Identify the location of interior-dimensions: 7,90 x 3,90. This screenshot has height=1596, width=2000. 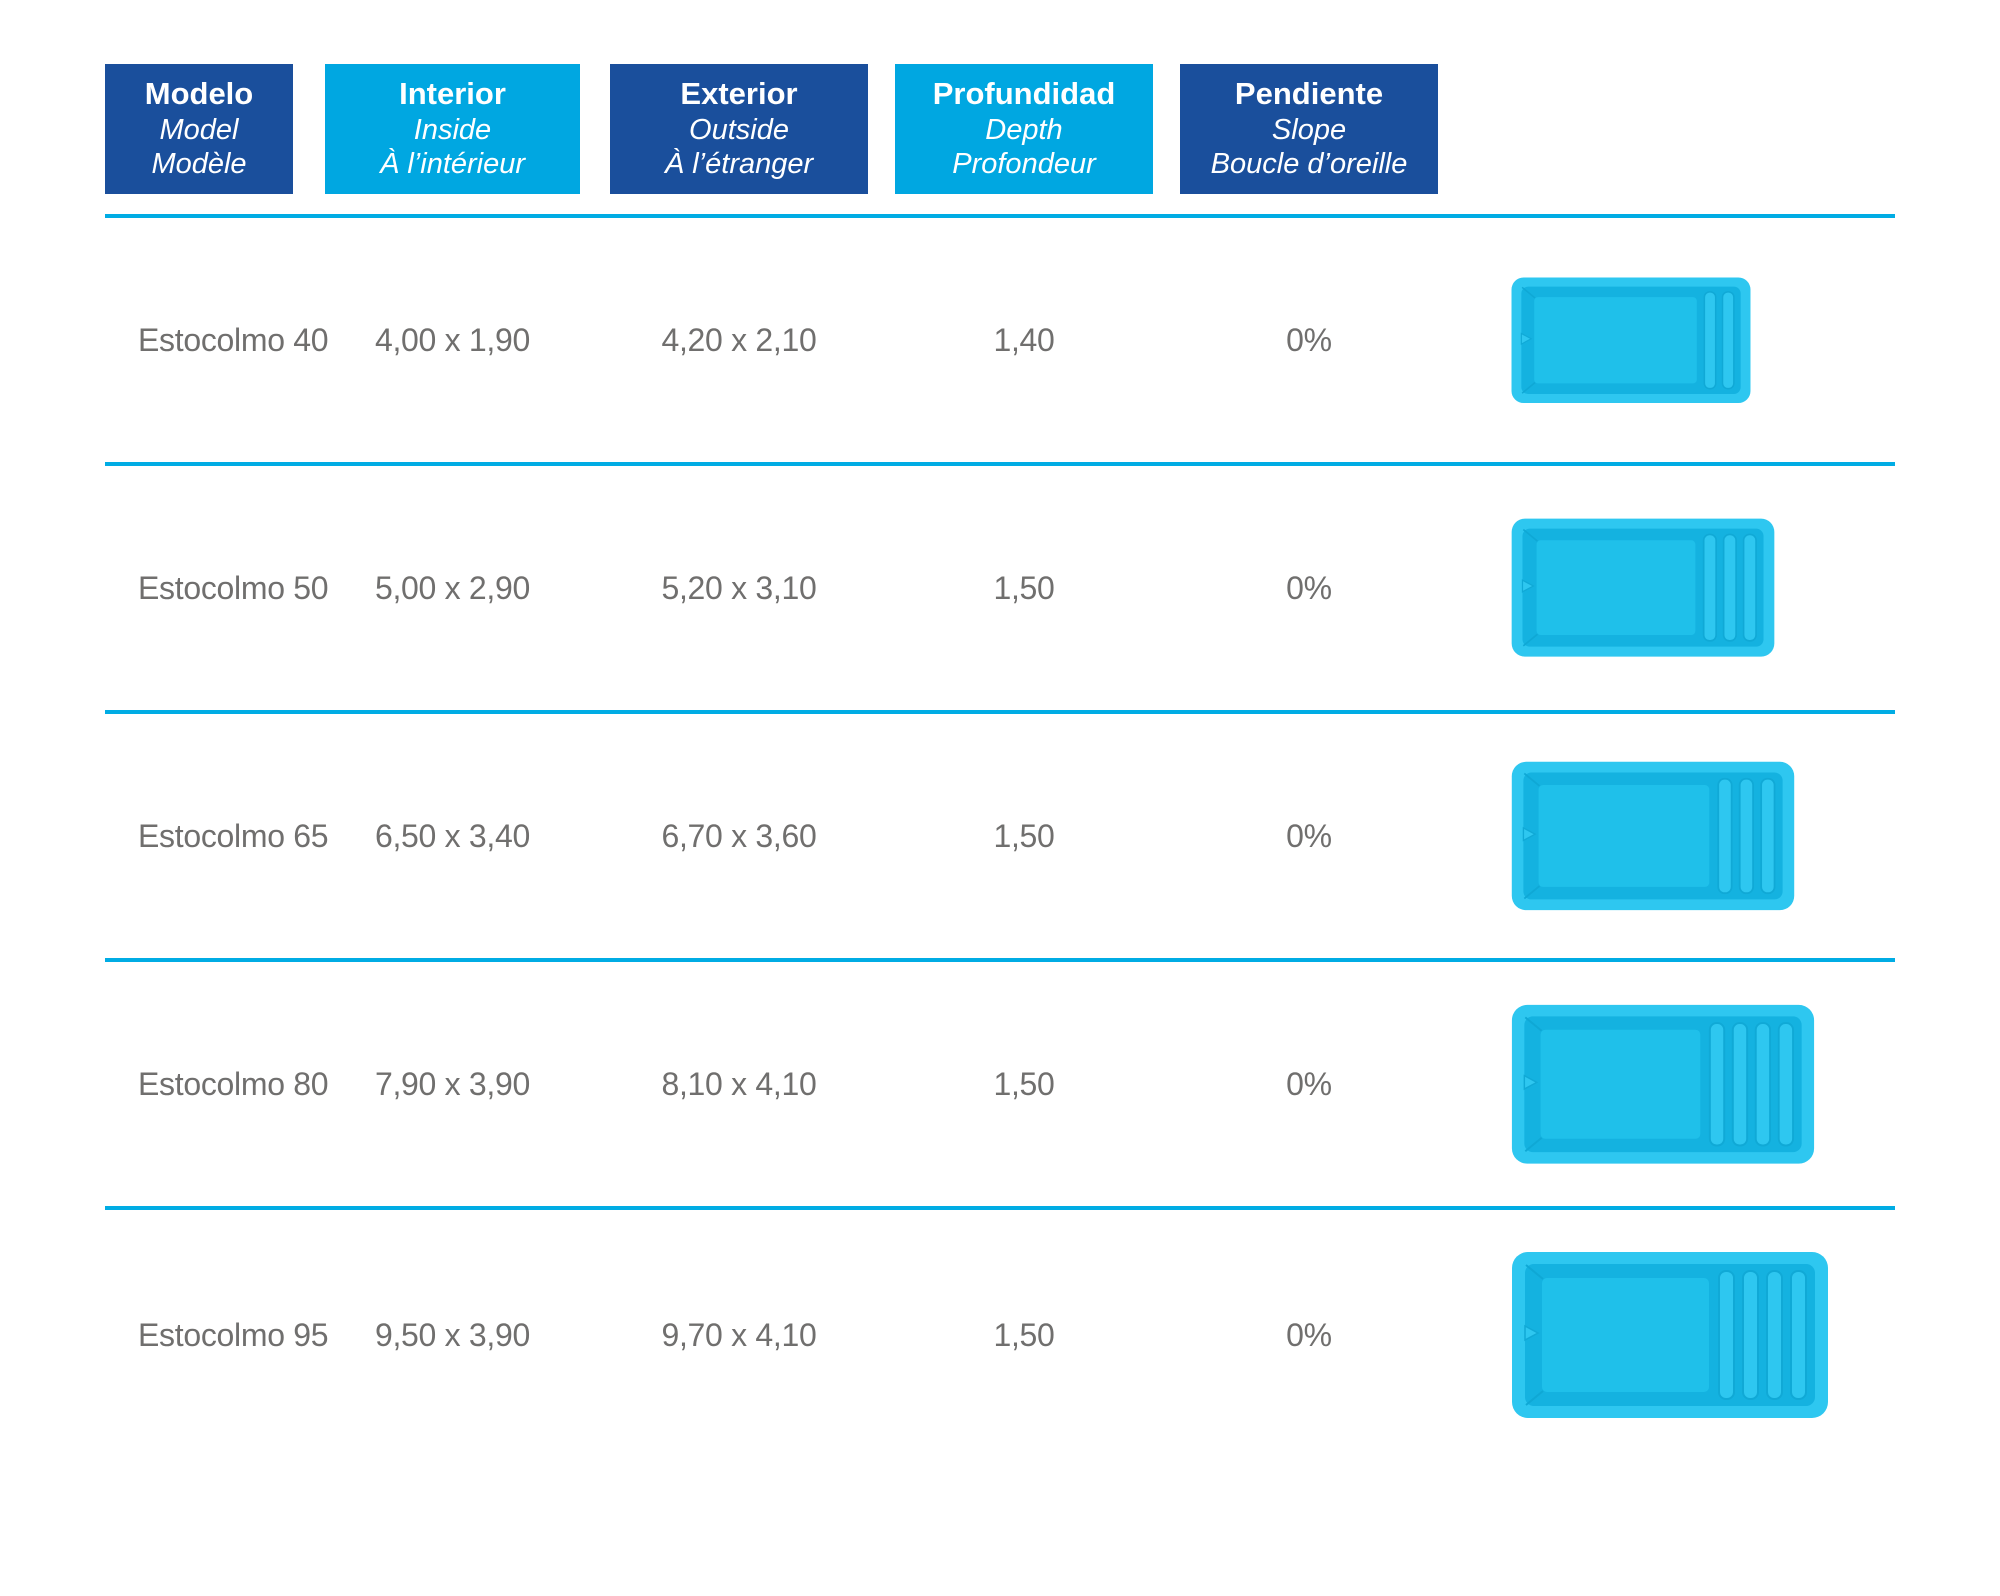
(452, 1083).